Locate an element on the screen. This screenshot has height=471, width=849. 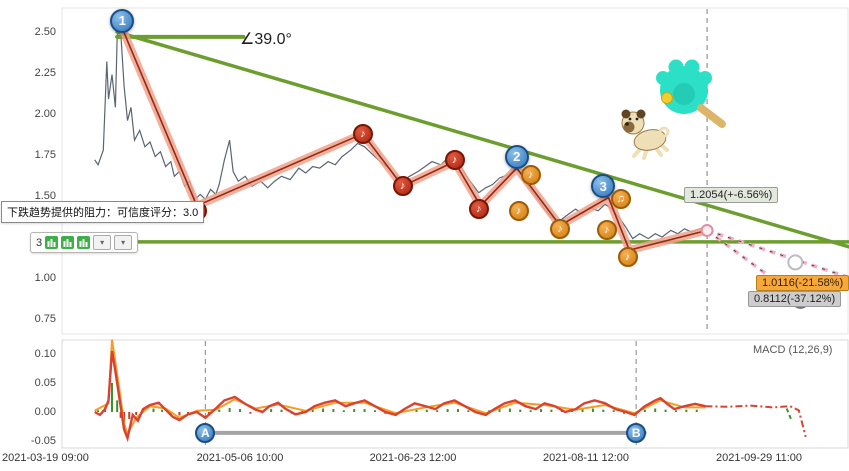
phase-marker-1: 1 is located at coordinates (122, 20).